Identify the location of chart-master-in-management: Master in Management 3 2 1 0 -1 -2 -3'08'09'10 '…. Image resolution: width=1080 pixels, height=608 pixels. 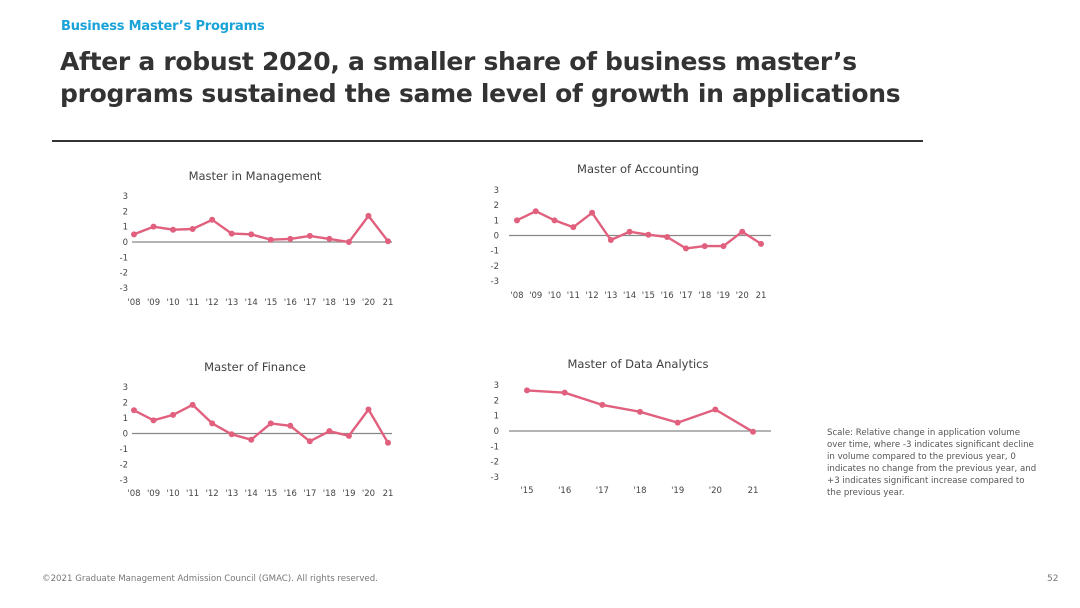
(255, 240).